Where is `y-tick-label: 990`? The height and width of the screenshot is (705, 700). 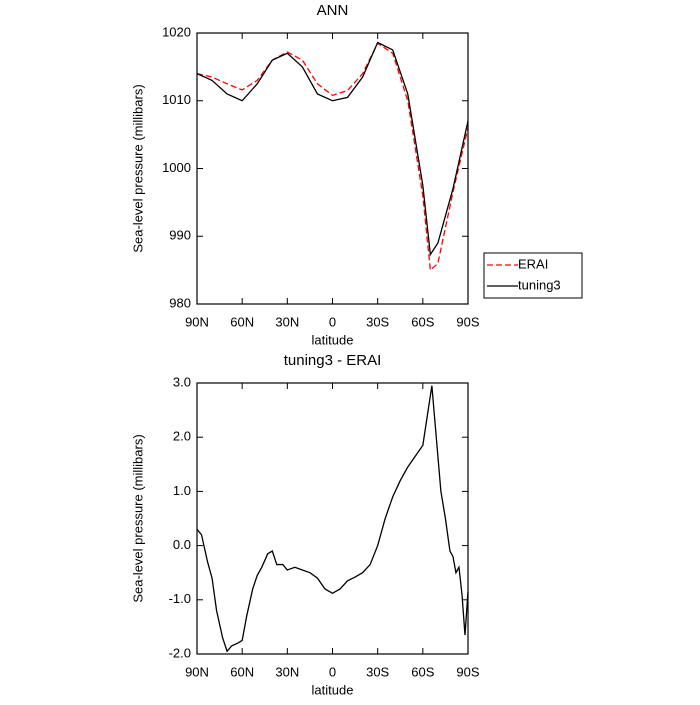
y-tick-label: 990 is located at coordinates (180, 235).